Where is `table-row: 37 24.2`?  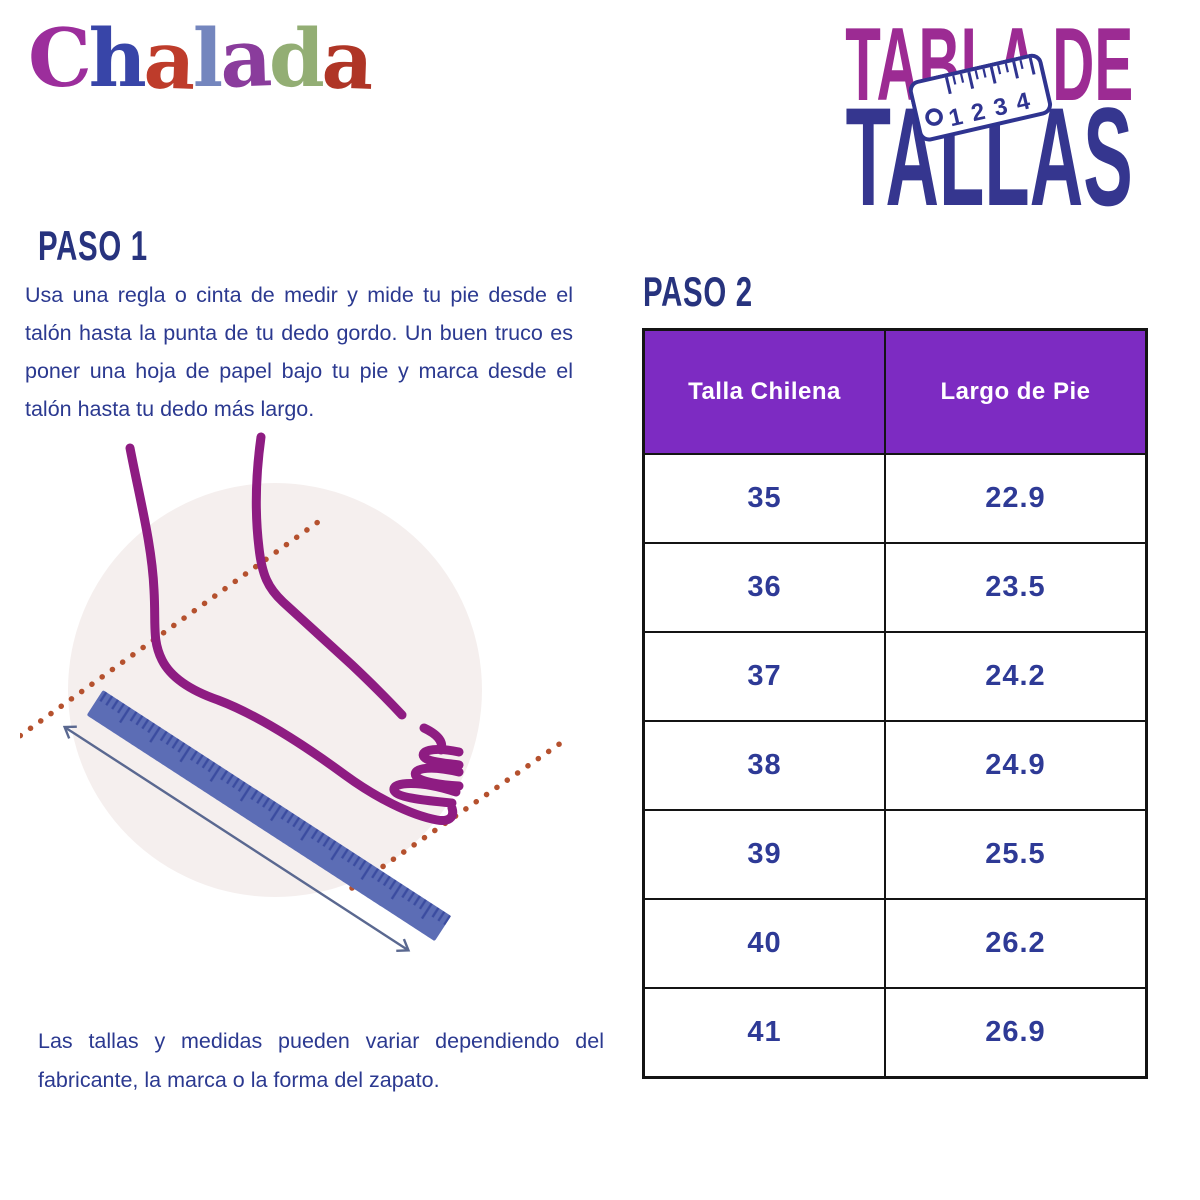 table-row: 37 24.2 is located at coordinates (895, 676).